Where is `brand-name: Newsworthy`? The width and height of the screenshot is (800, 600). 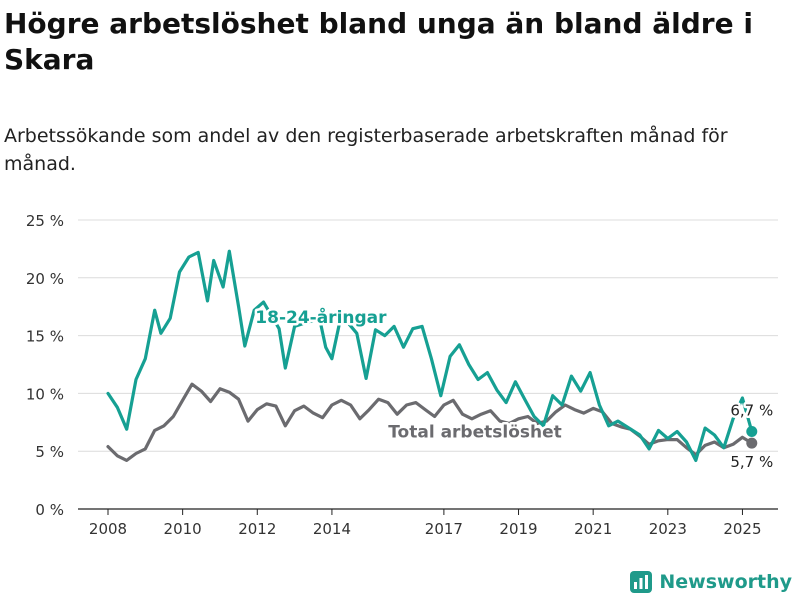 brand-name: Newsworthy is located at coordinates (725, 582).